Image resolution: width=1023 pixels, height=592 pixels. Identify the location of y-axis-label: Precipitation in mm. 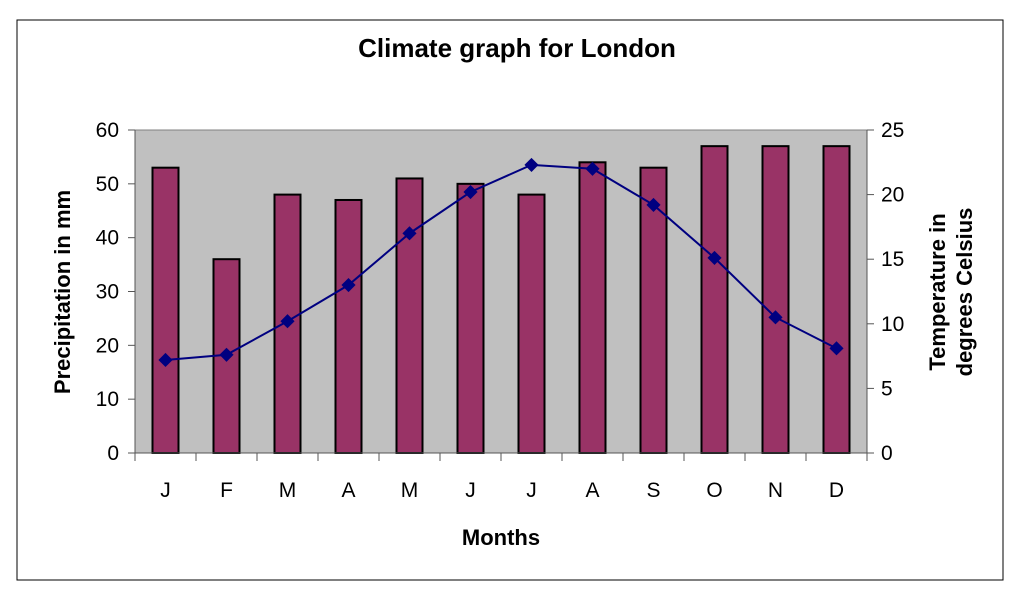
(62, 292).